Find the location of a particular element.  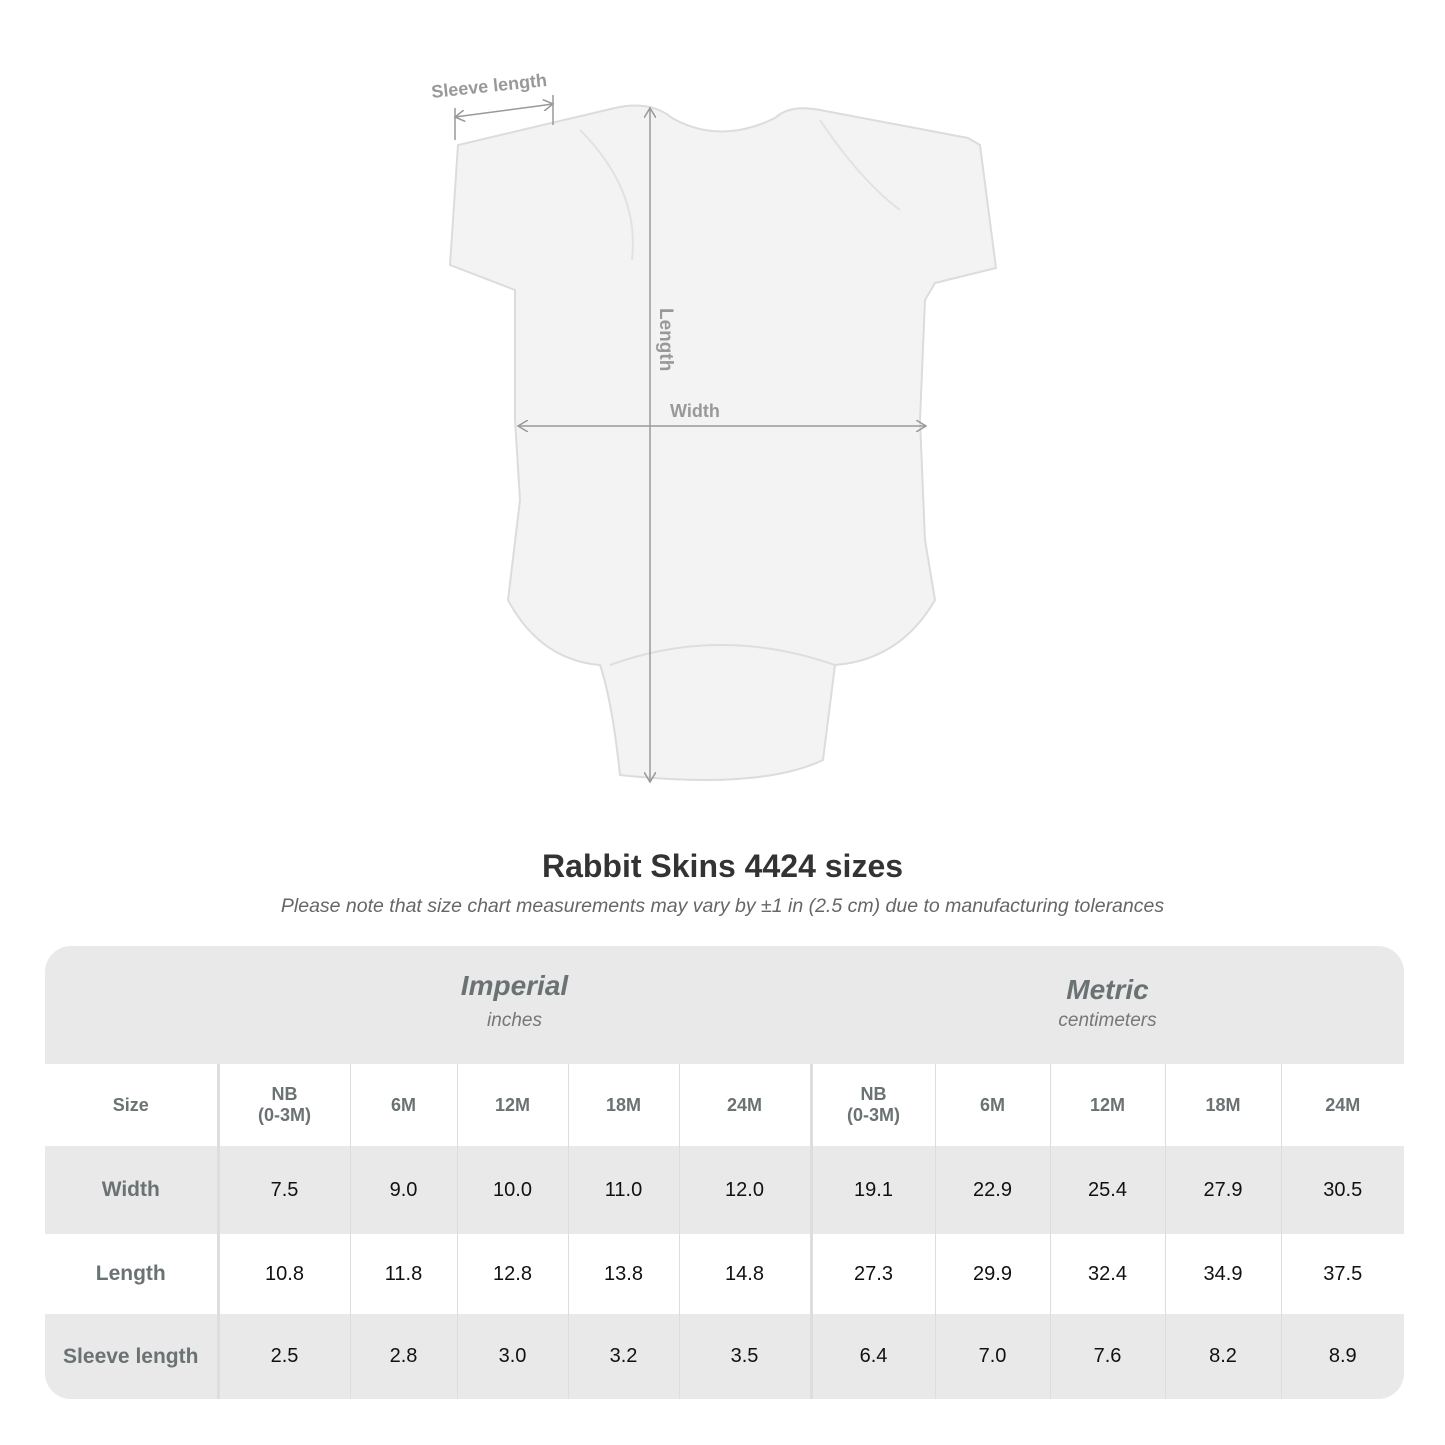

imperial-value-cell: 14.8 is located at coordinates (744, 1274).